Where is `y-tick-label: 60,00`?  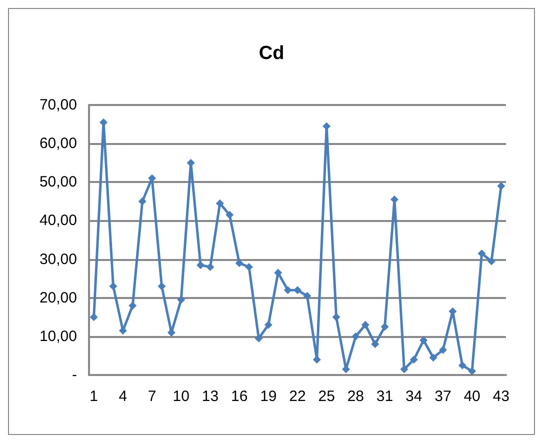
y-tick-label: 60,00 is located at coordinates (58, 143).